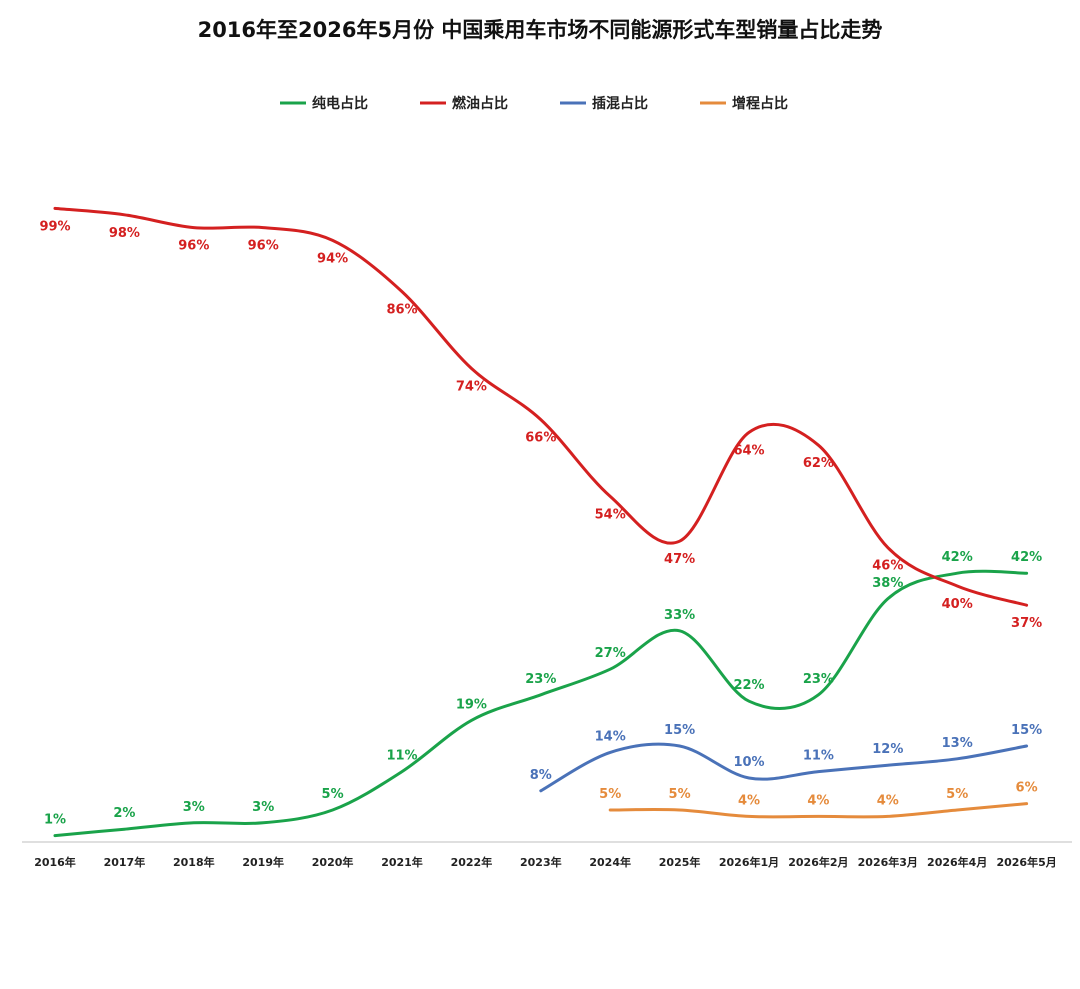 The height and width of the screenshot is (989, 1080). Describe the element at coordinates (749, 862) in the screenshot. I see `x-tick-label-10: 2026年1月` at that location.